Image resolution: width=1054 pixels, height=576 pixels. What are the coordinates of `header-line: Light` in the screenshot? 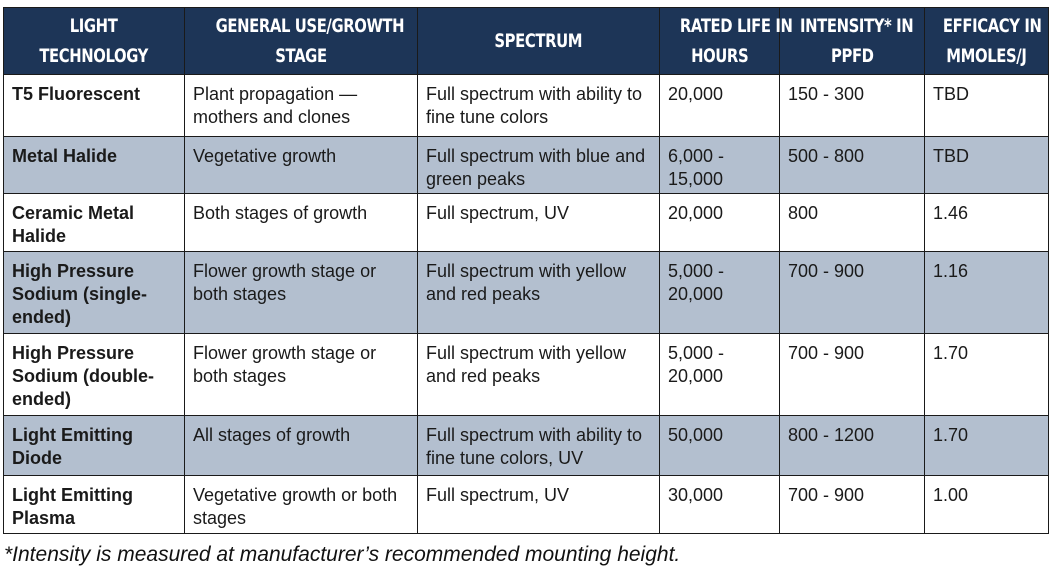 It's located at (94, 26).